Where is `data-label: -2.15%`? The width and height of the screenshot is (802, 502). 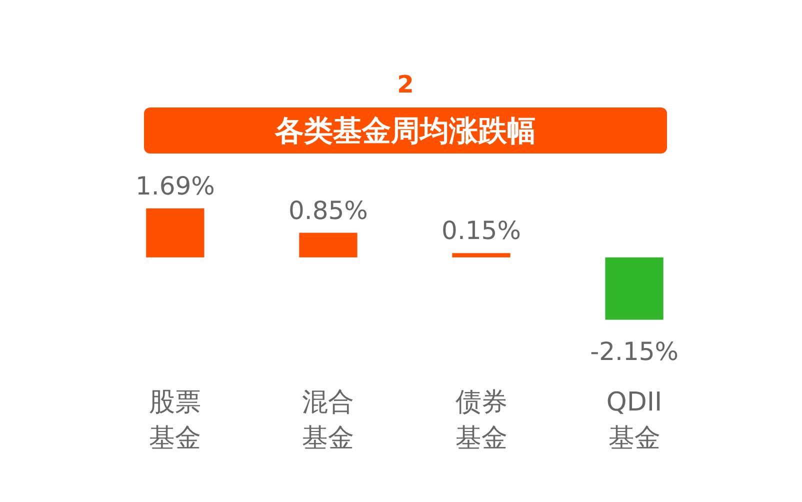 data-label: -2.15% is located at coordinates (634, 351).